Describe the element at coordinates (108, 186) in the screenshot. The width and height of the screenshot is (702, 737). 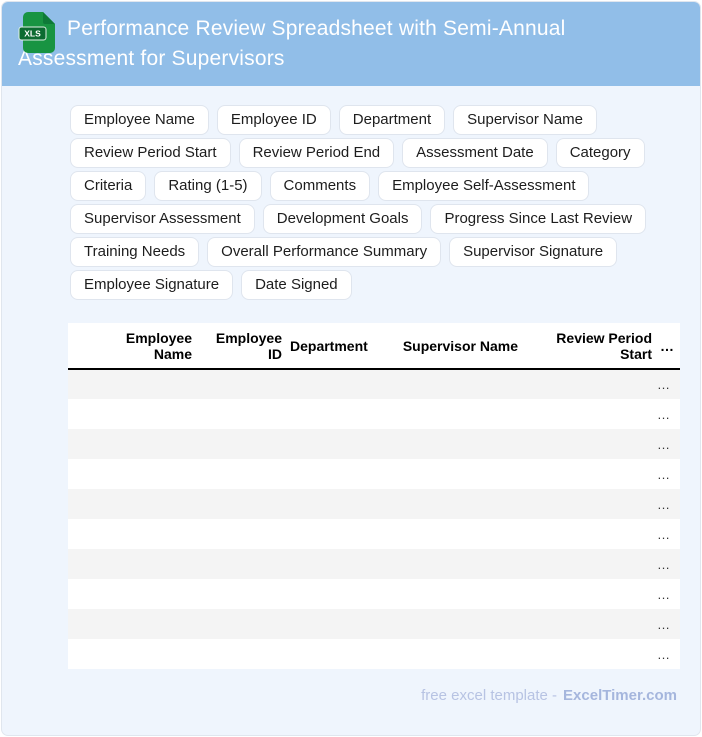
I see `column-chip: Criteria` at that location.